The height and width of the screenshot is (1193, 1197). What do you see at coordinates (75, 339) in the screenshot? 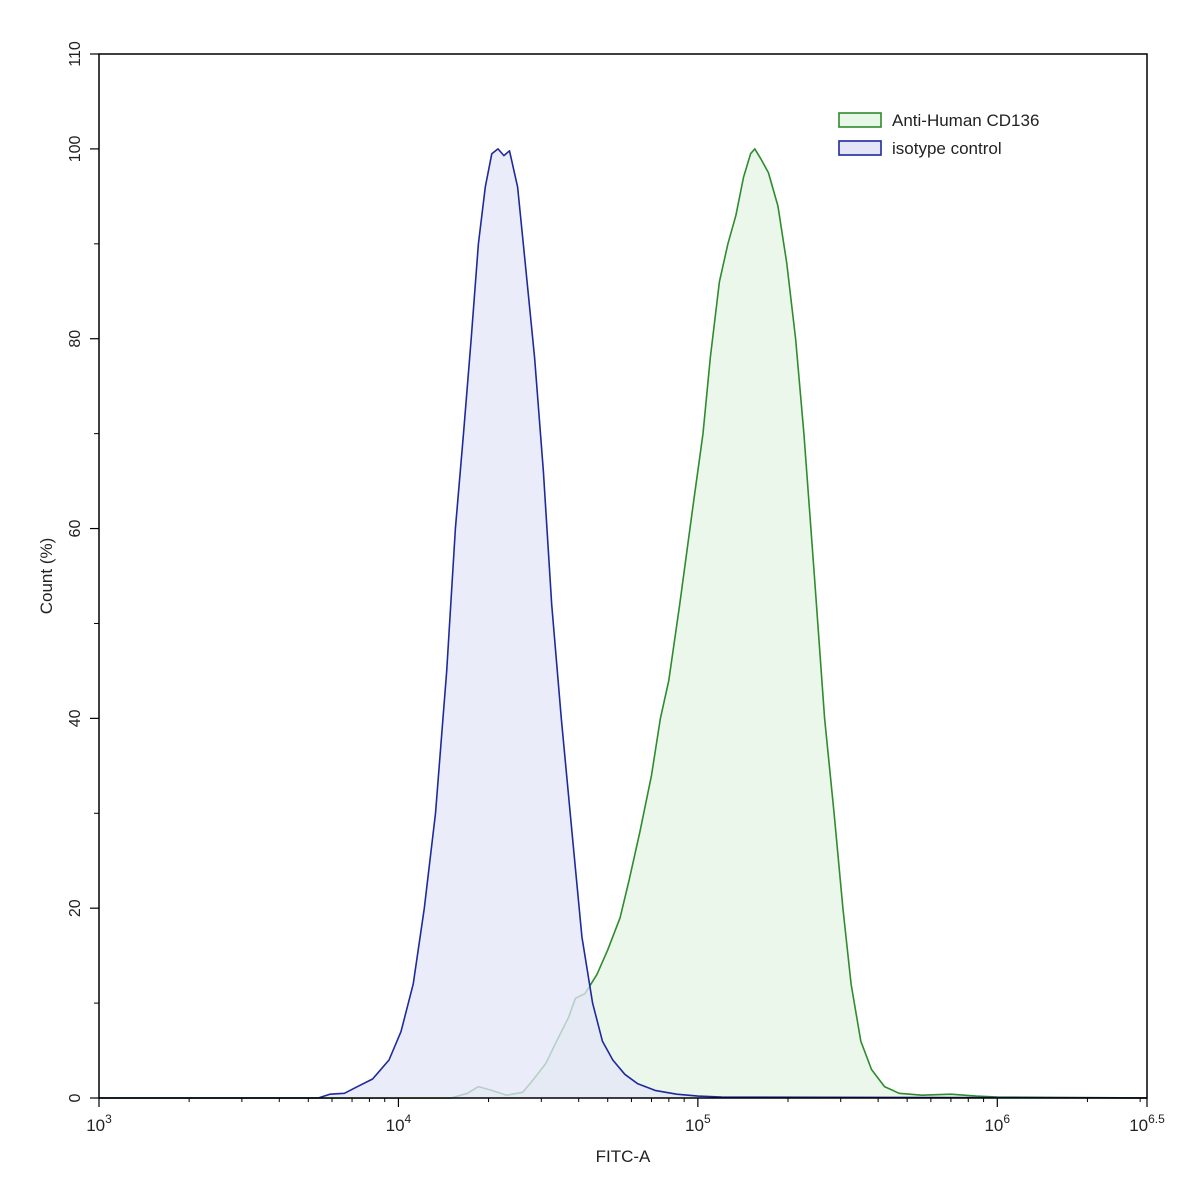
I see `y-tick-label: 80` at bounding box center [75, 339].